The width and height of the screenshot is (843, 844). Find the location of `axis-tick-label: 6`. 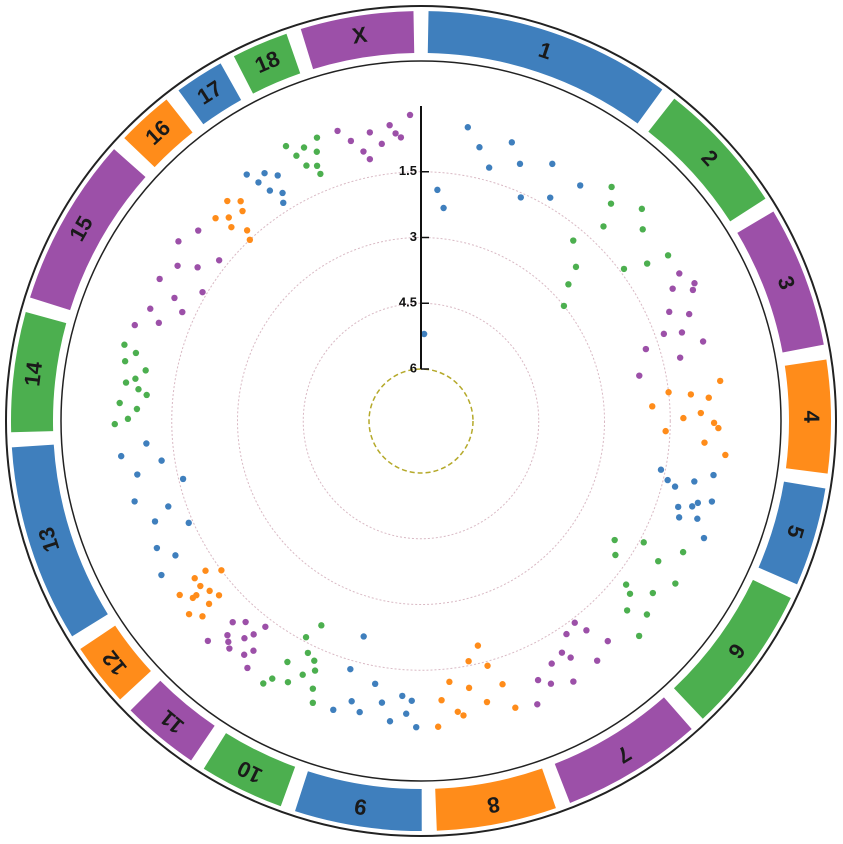

axis-tick-label: 6 is located at coordinates (413, 367).